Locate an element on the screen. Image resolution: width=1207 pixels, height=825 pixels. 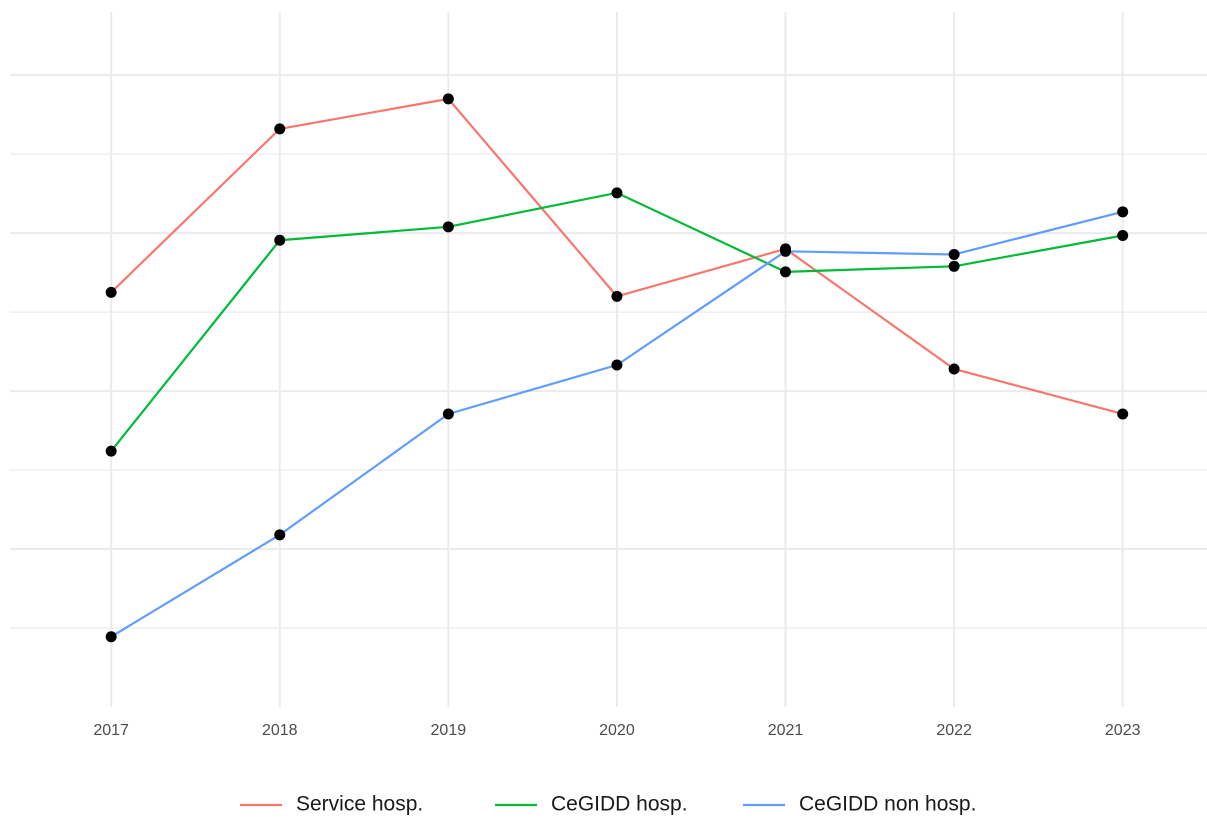
x-tick-label: 2019 is located at coordinates (449, 730).